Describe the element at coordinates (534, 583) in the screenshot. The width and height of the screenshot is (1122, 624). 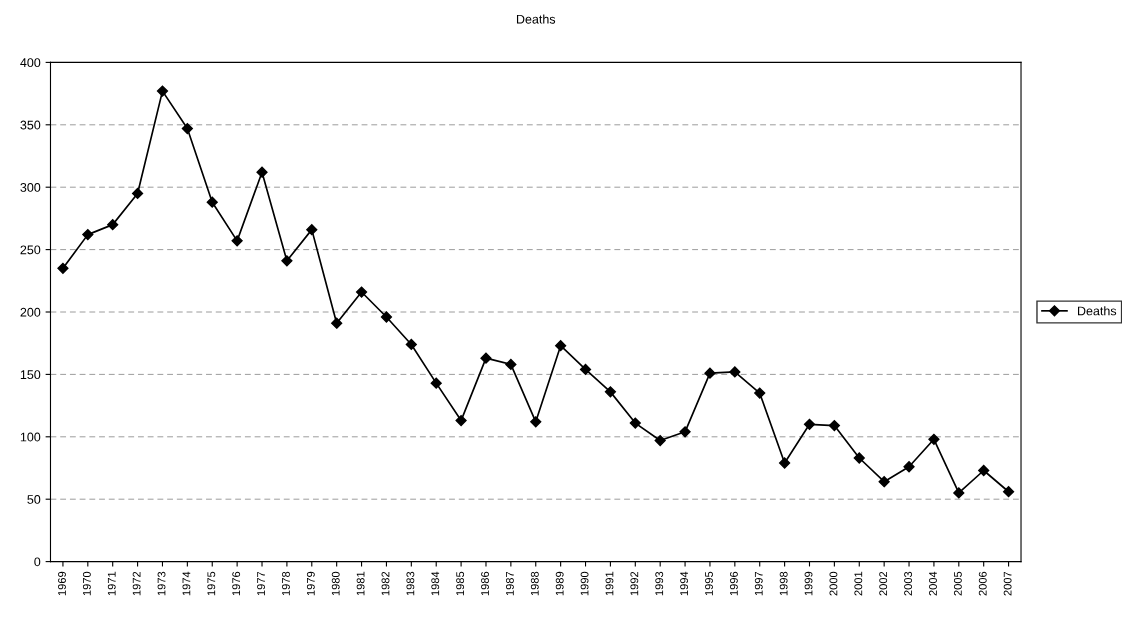
I see `x-tick-label: 1988` at that location.